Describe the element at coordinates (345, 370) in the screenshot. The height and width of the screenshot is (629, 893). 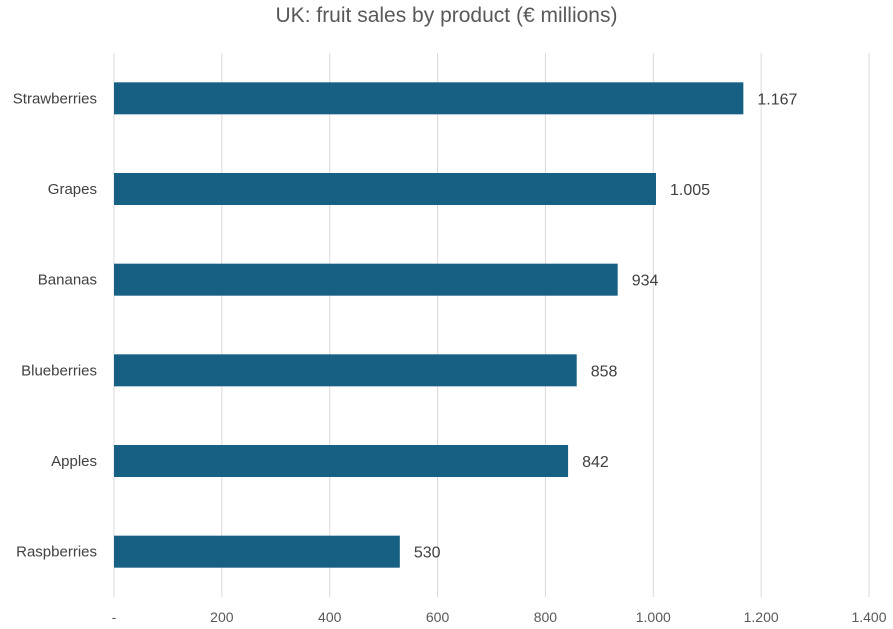
I see `bar-blueberries` at that location.